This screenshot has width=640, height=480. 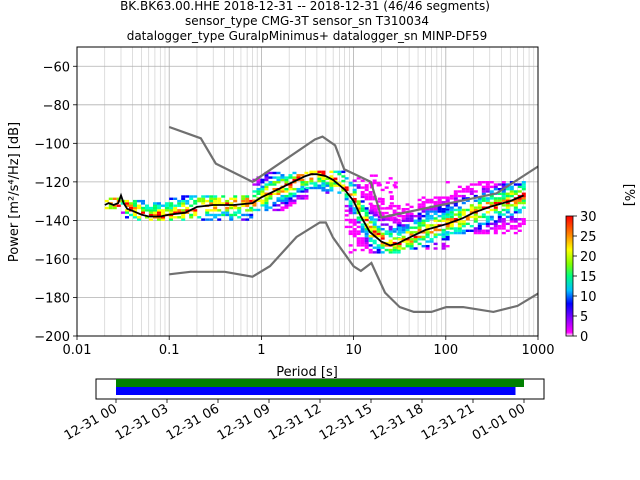 What do you see at coordinates (588, 277) in the screenshot?
I see `colorbar-tick-label: 15` at bounding box center [588, 277].